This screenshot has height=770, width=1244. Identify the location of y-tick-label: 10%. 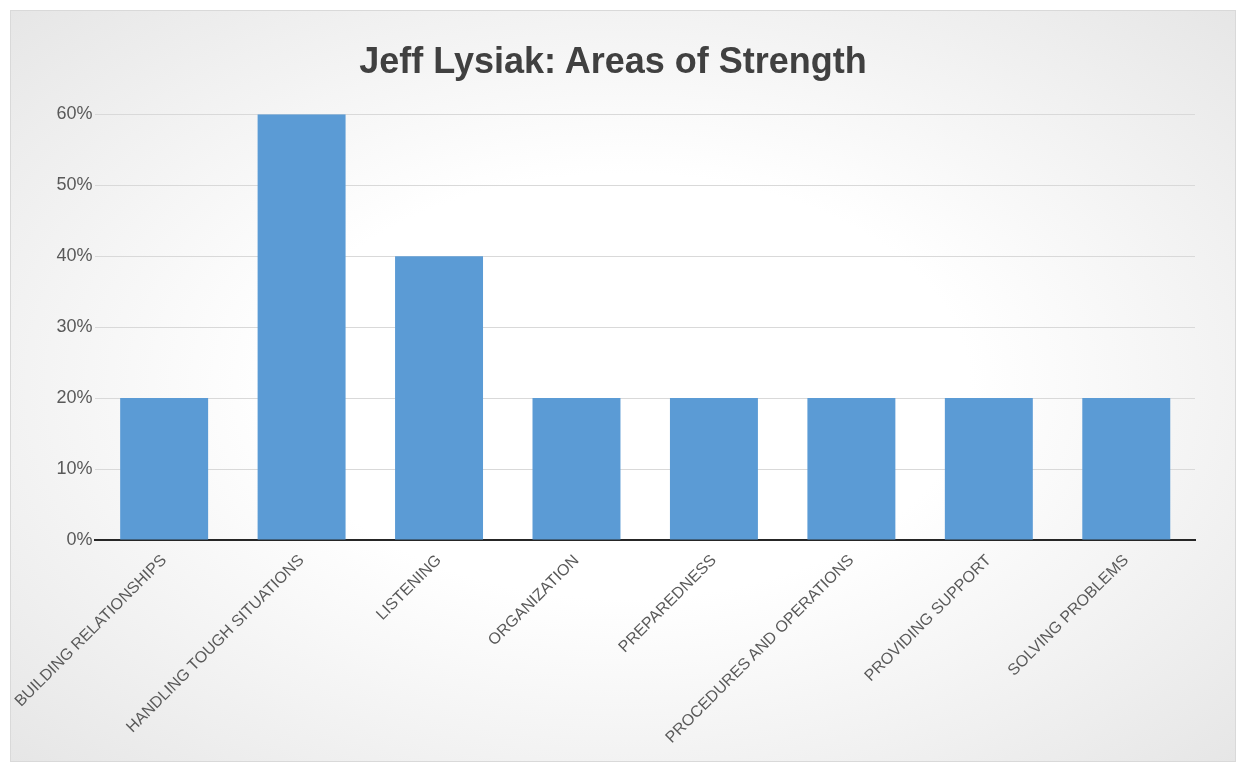
(74, 468).